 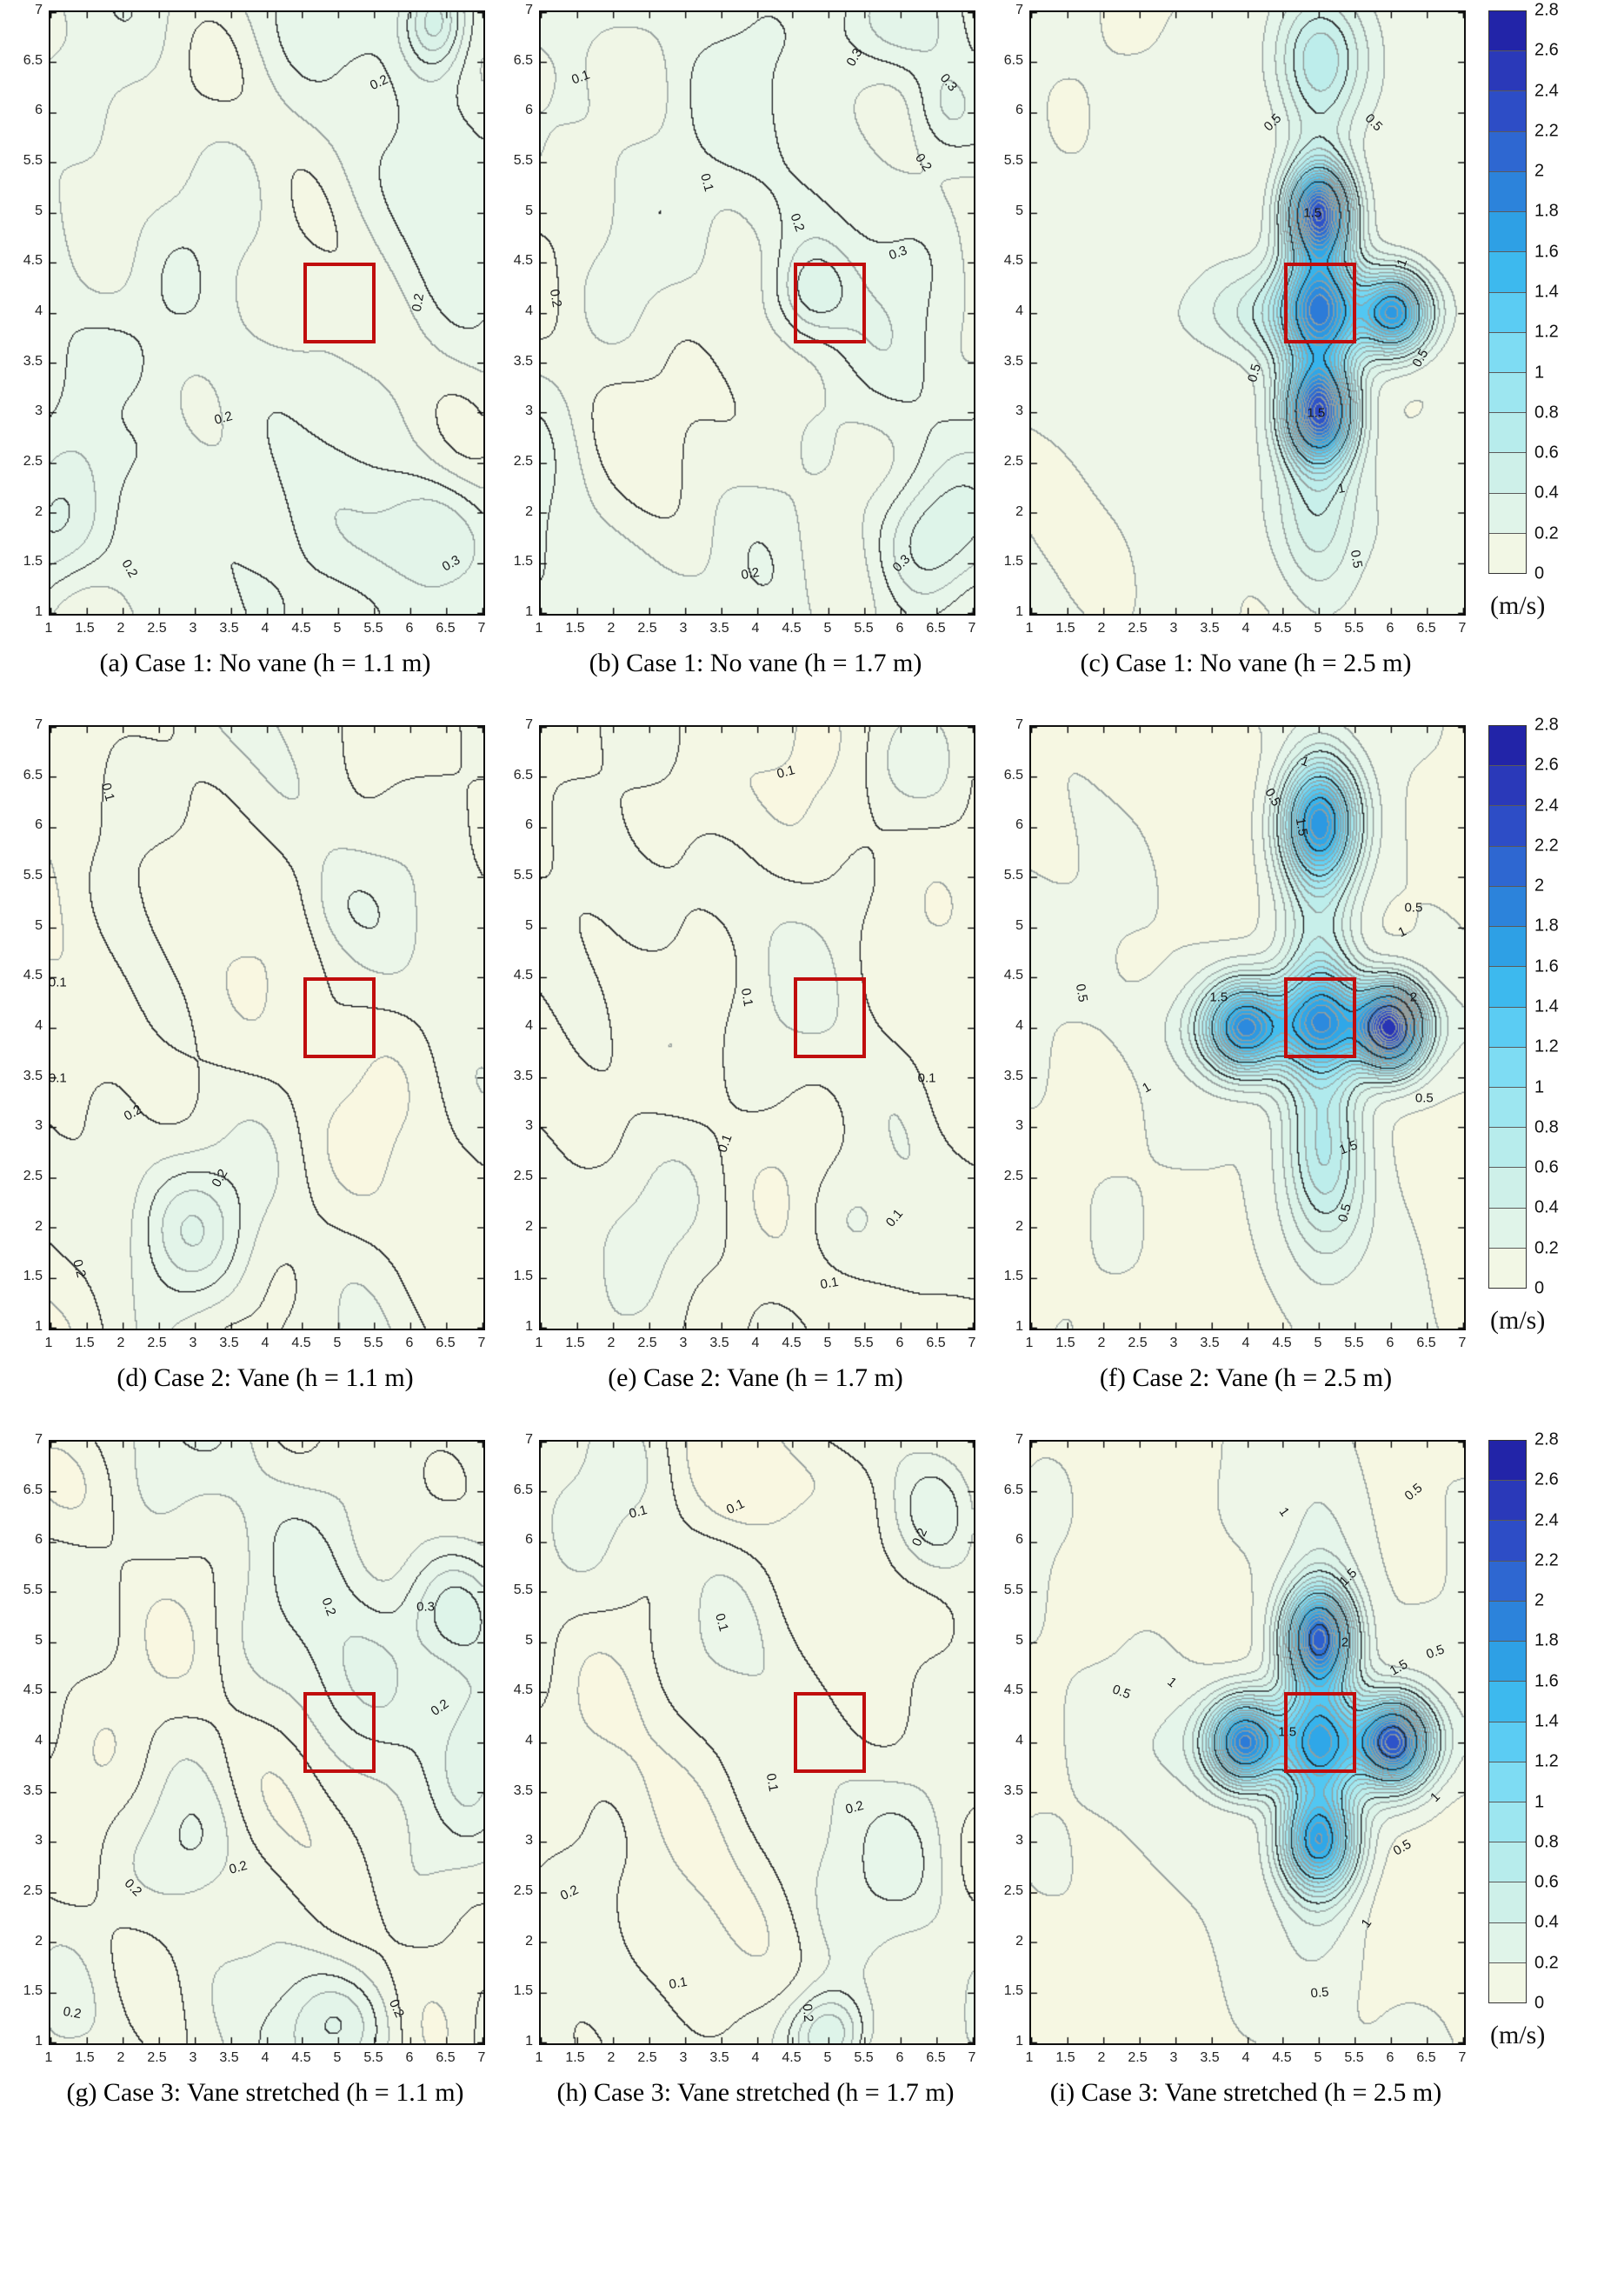 What do you see at coordinates (1547, 1046) in the screenshot?
I see `colorbar-tick-label: 1.2` at bounding box center [1547, 1046].